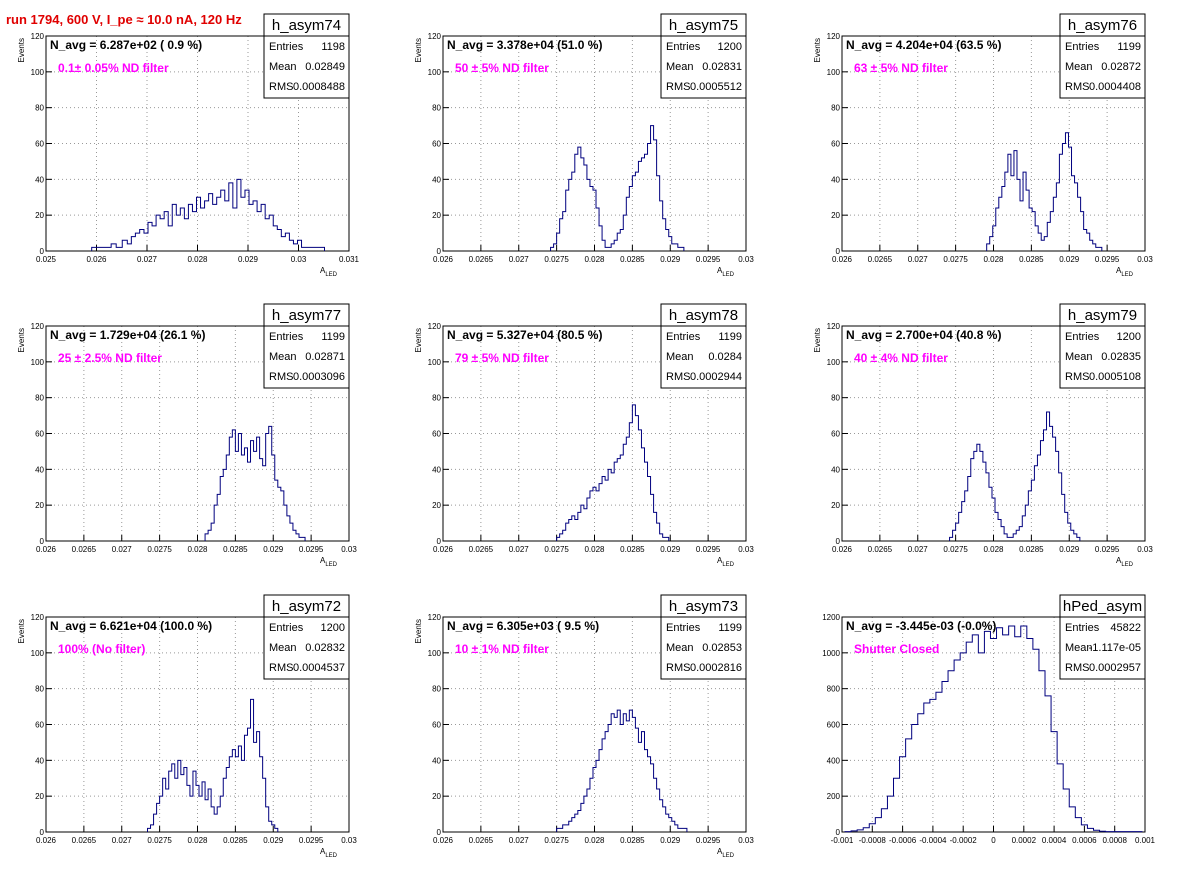 Image resolution: width=1196 pixels, height=872 pixels. What do you see at coordinates (248, 259) in the screenshot?
I see `x-tick-label: 0.029` at bounding box center [248, 259].